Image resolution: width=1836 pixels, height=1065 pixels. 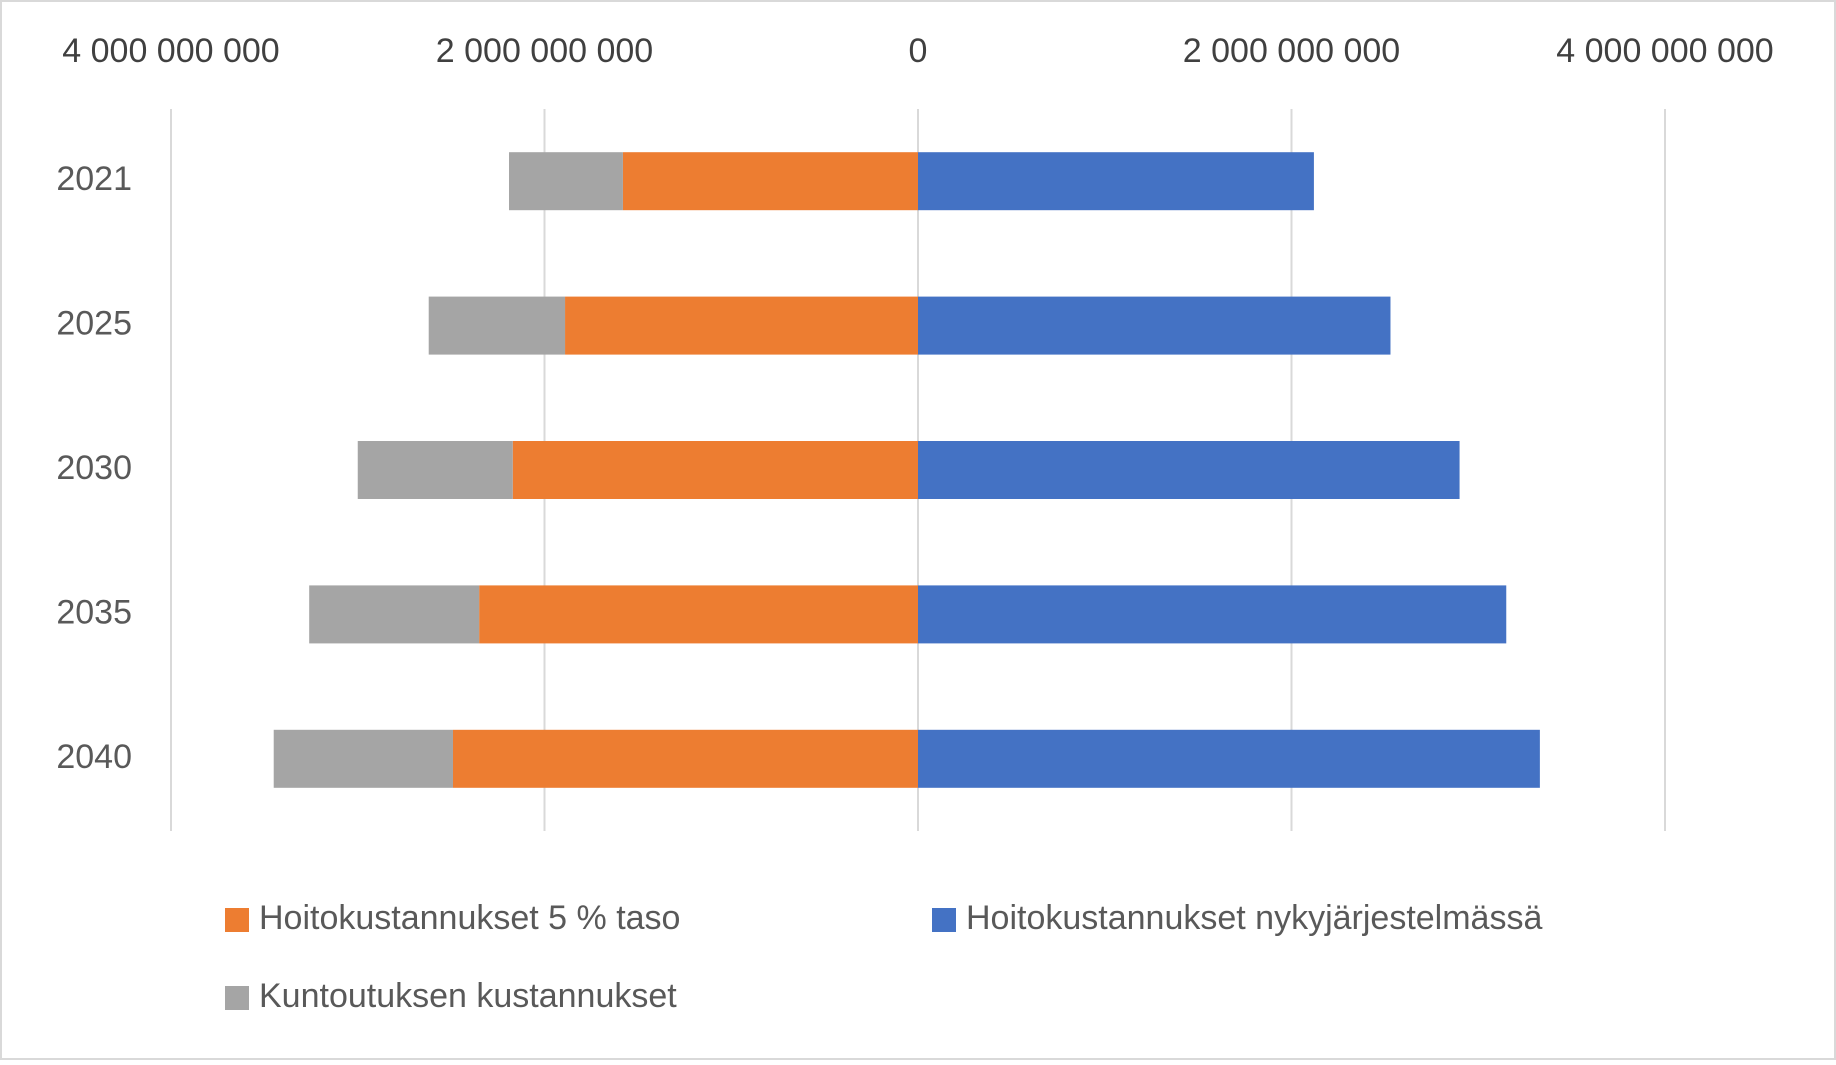 I want to click on legend-label: Hoitokustannukset nykyjärjestelmässä, so click(x=1254, y=918).